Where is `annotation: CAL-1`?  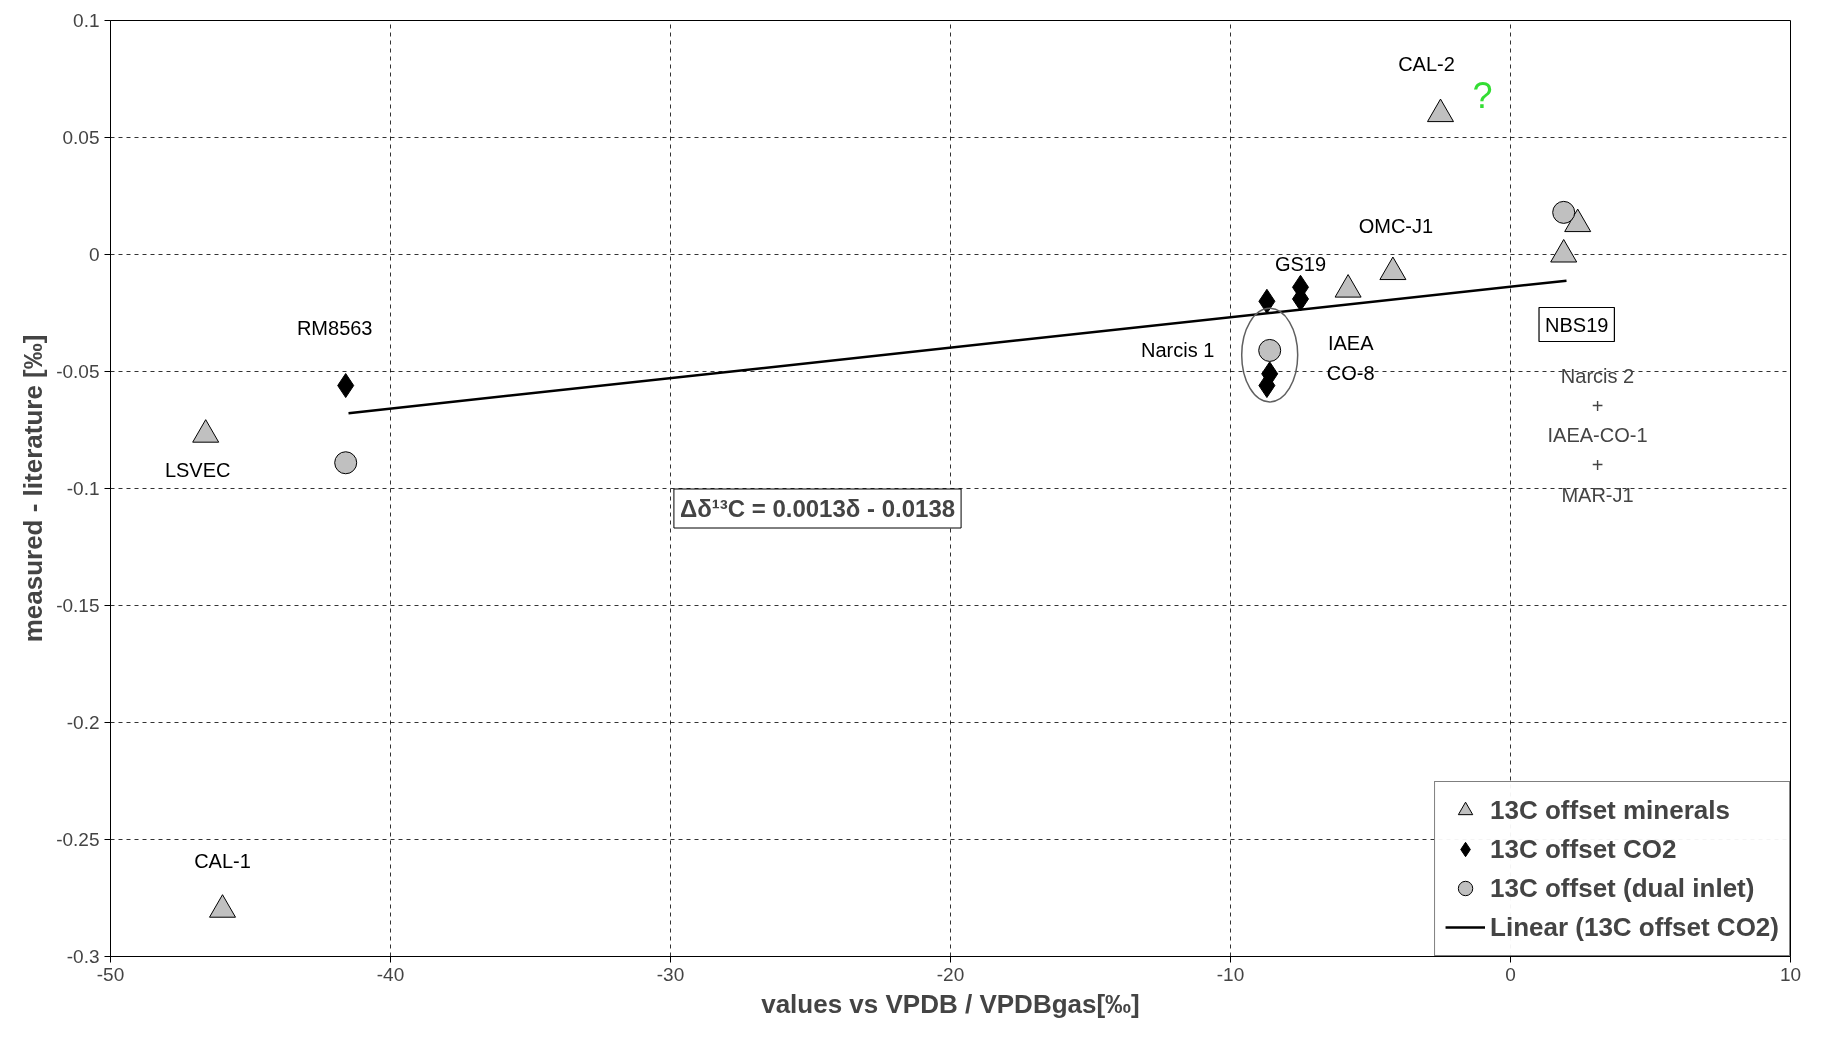
annotation: CAL-1 is located at coordinates (222, 860).